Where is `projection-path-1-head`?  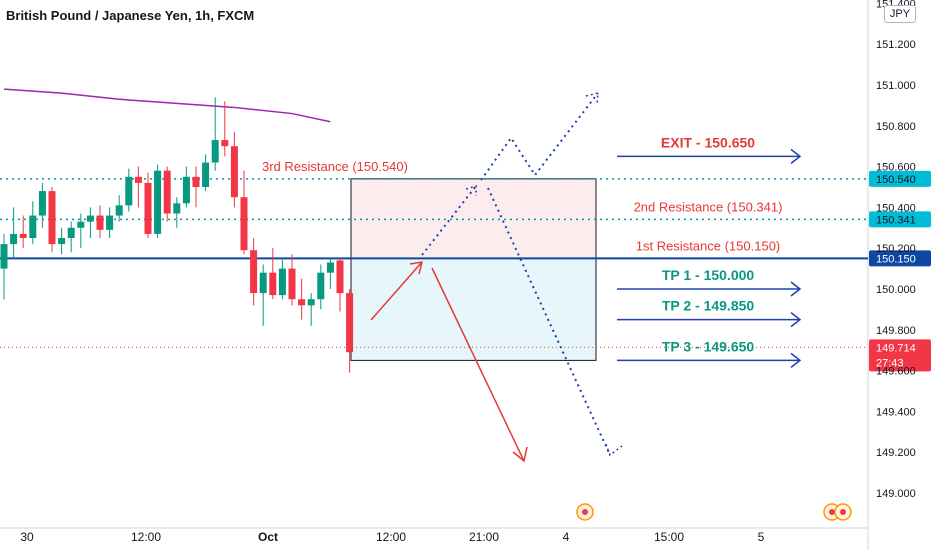
projection-path-1-head is located at coordinates (471, 190).